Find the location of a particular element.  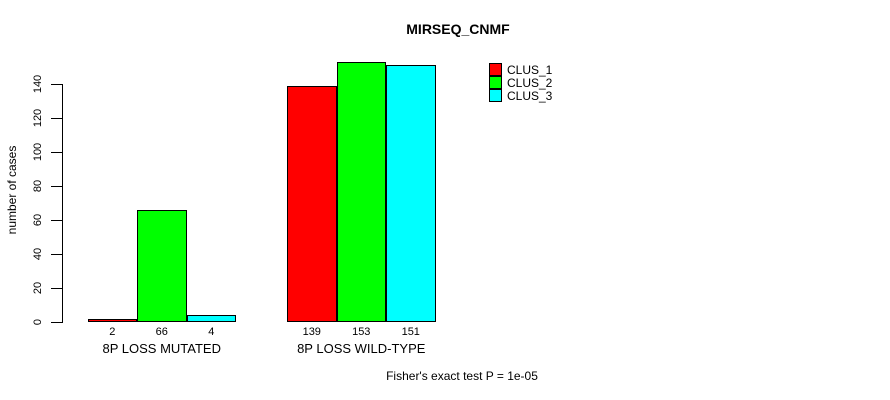

y-axis-tick-label: 80 is located at coordinates (38, 186).